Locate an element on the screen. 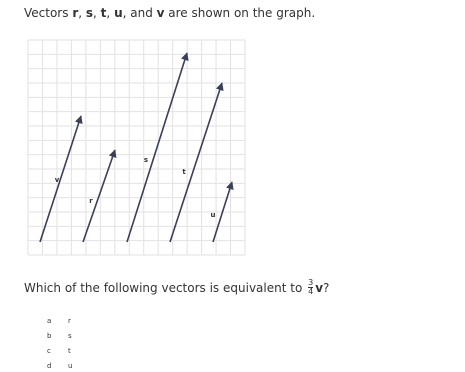 This screenshot has height=372, width=465. denominator: 4 is located at coordinates (311, 291).